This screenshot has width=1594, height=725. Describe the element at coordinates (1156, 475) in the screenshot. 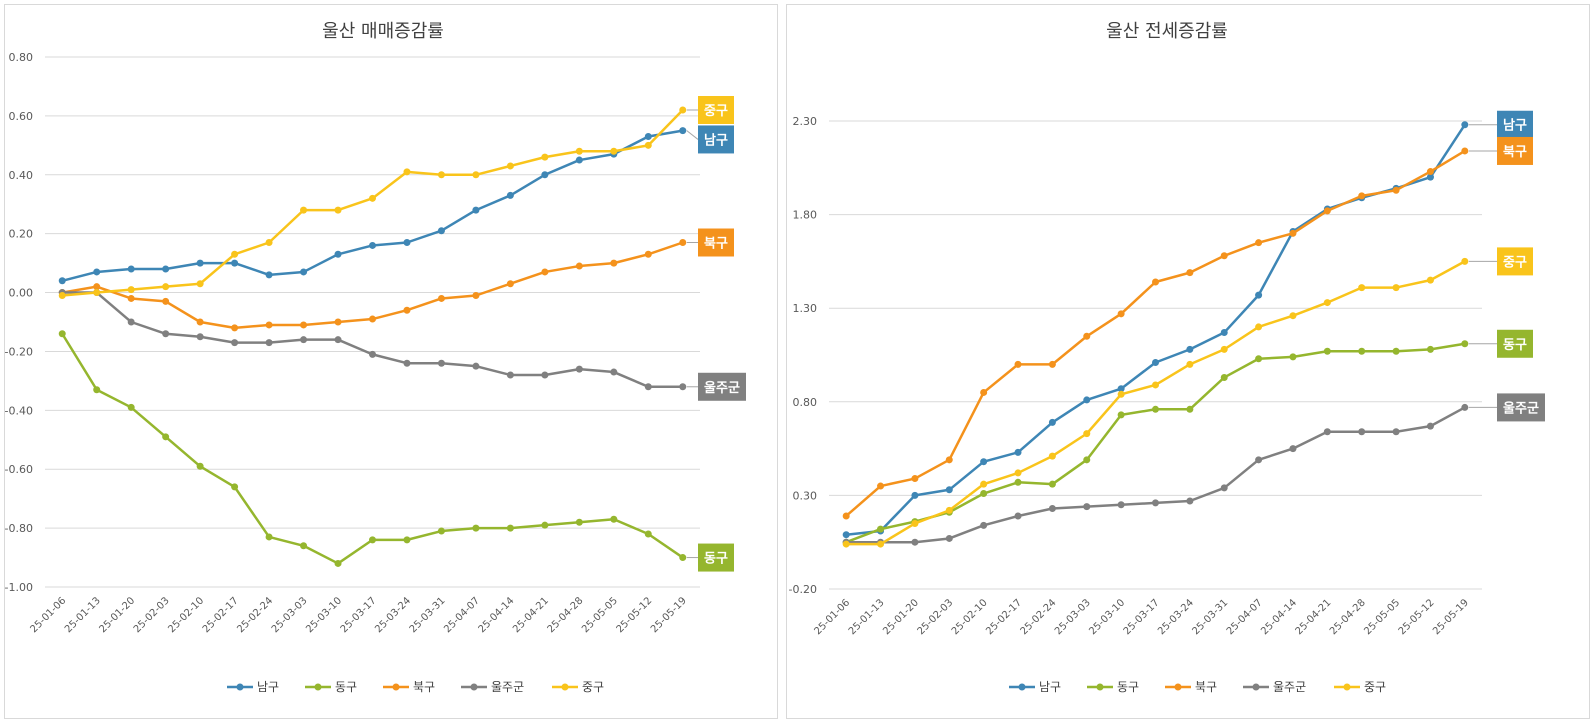

I see `series-line-울주군` at that location.